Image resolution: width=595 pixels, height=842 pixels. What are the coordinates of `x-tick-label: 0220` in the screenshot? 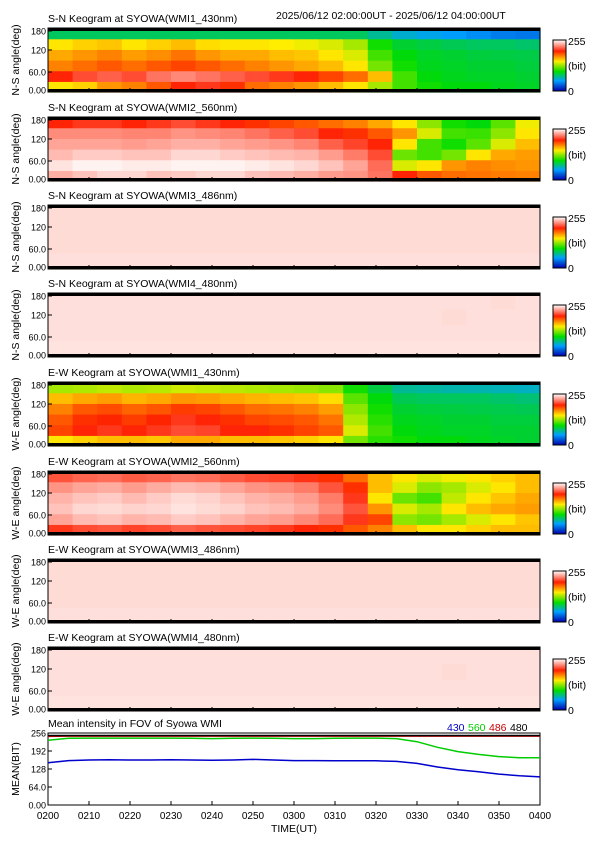 It's located at (130, 816).